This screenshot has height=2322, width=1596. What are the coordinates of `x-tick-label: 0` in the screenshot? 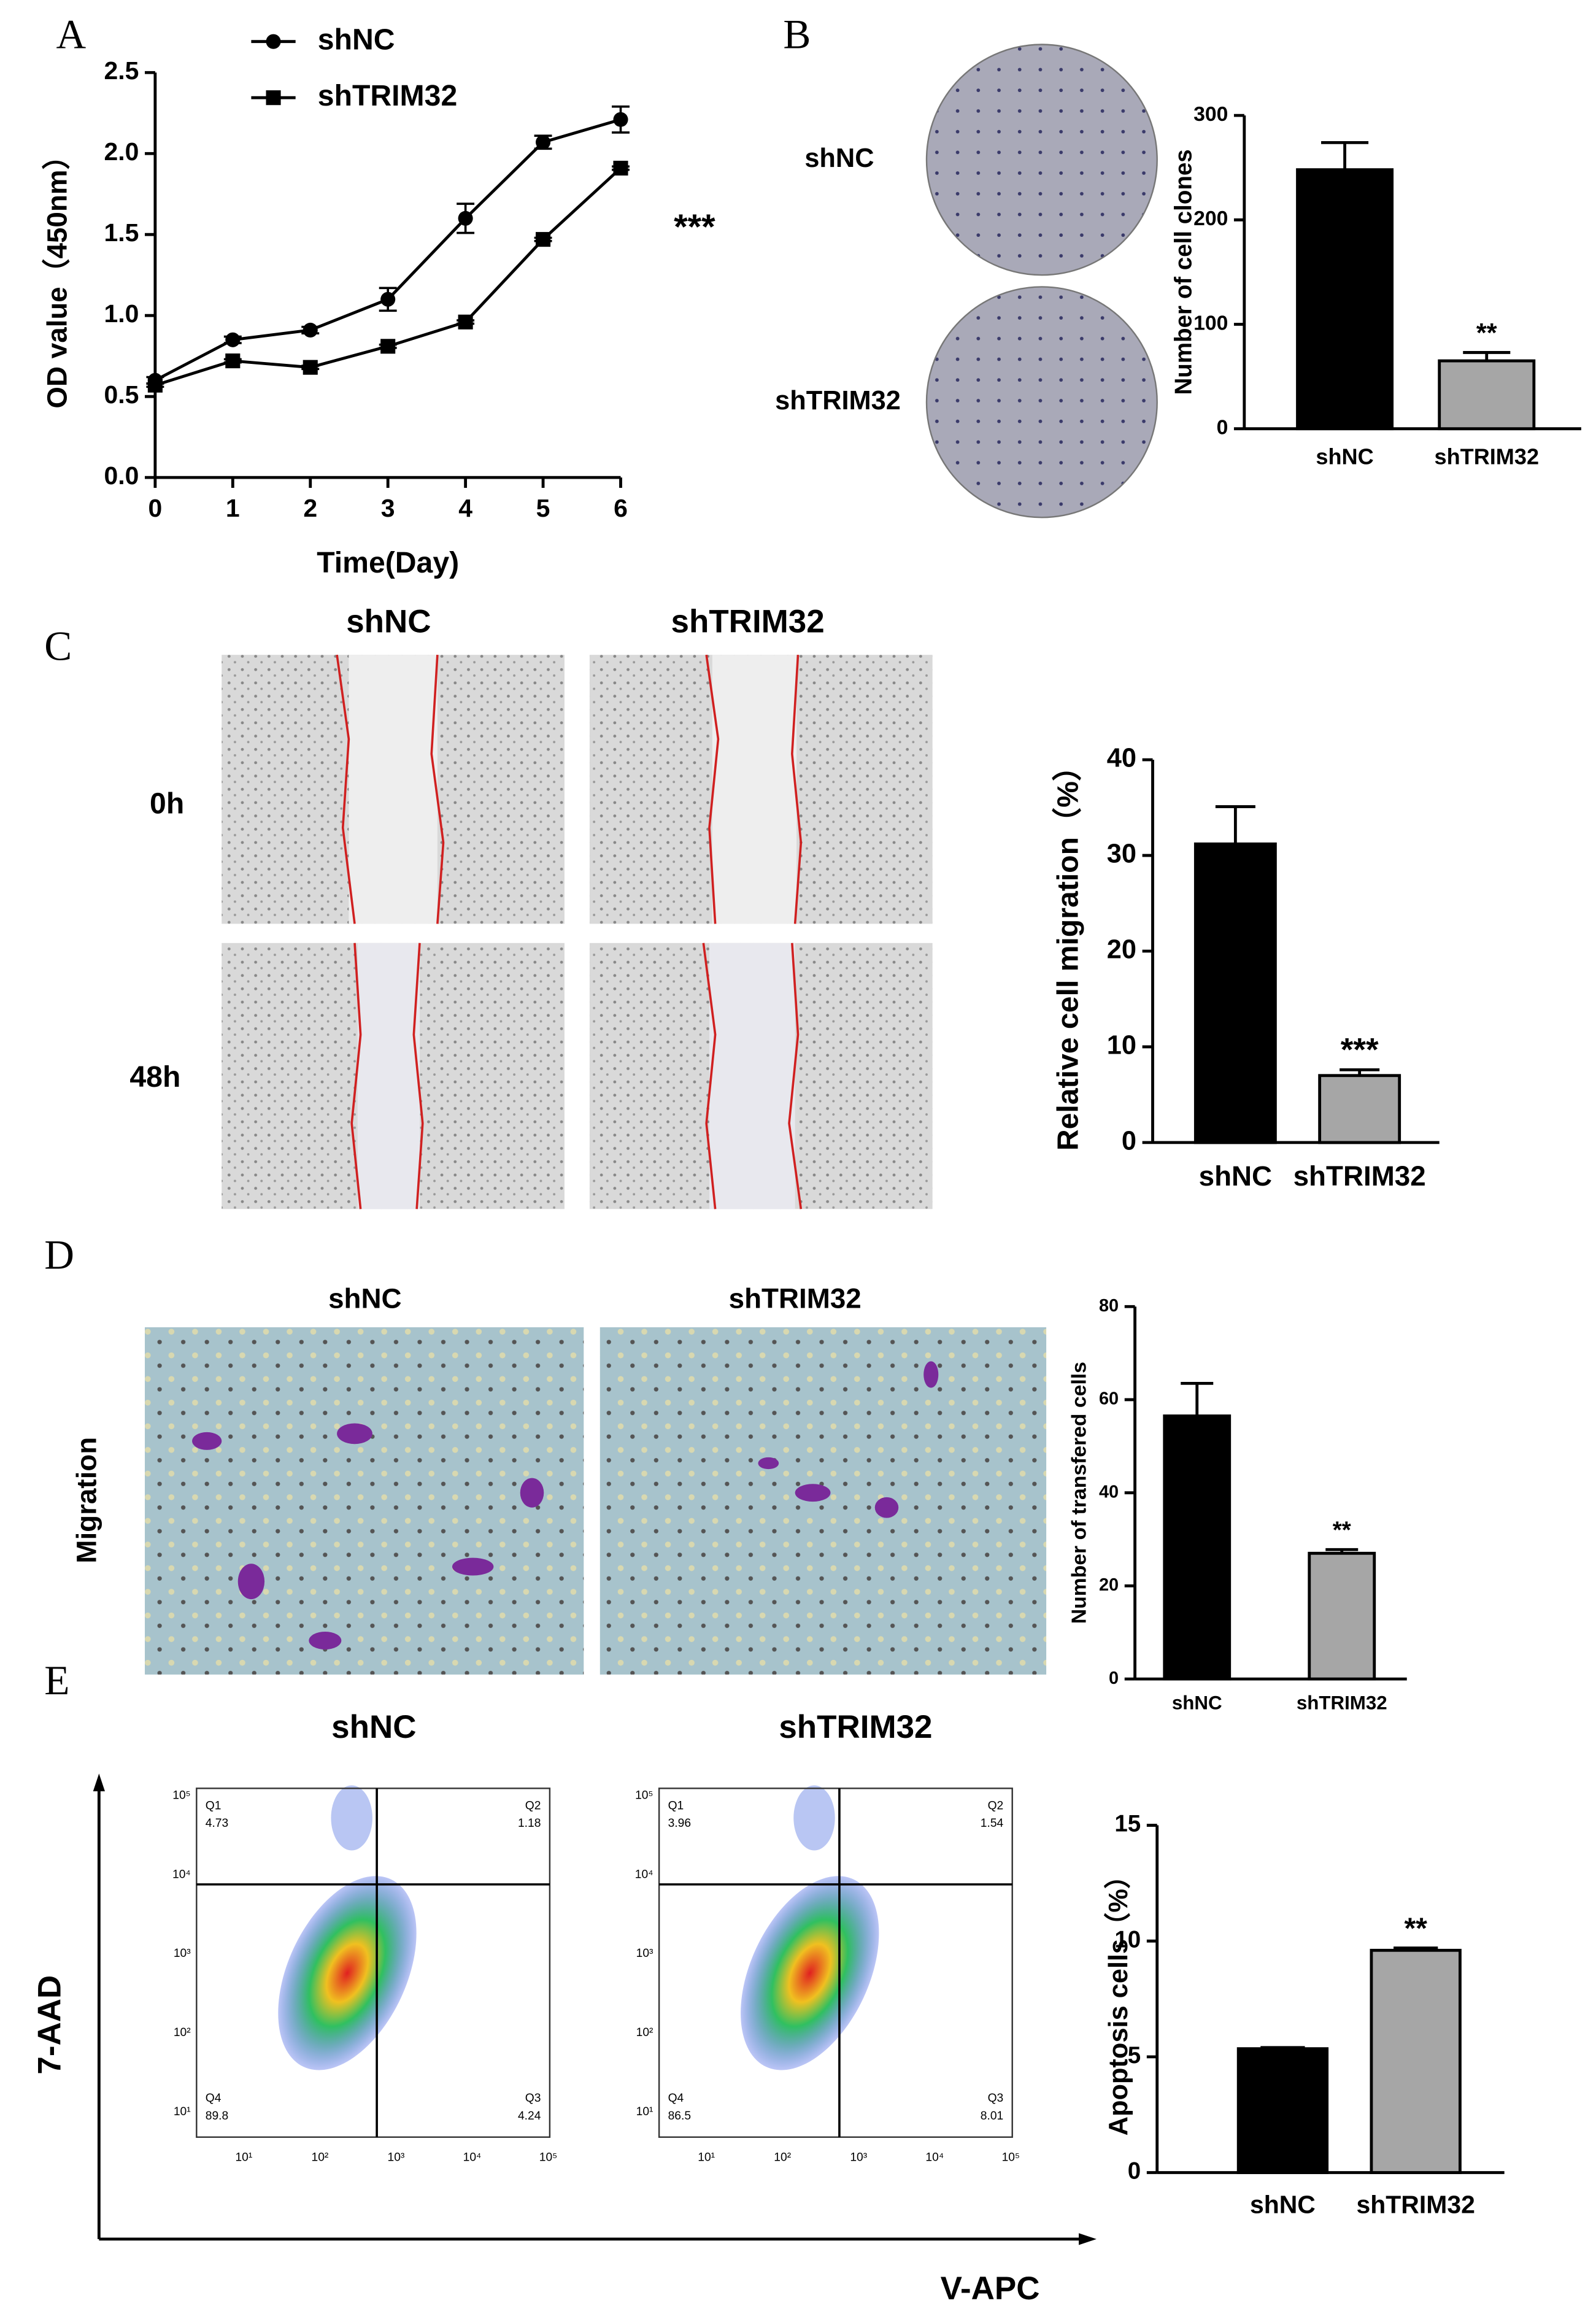 It's located at (155, 508).